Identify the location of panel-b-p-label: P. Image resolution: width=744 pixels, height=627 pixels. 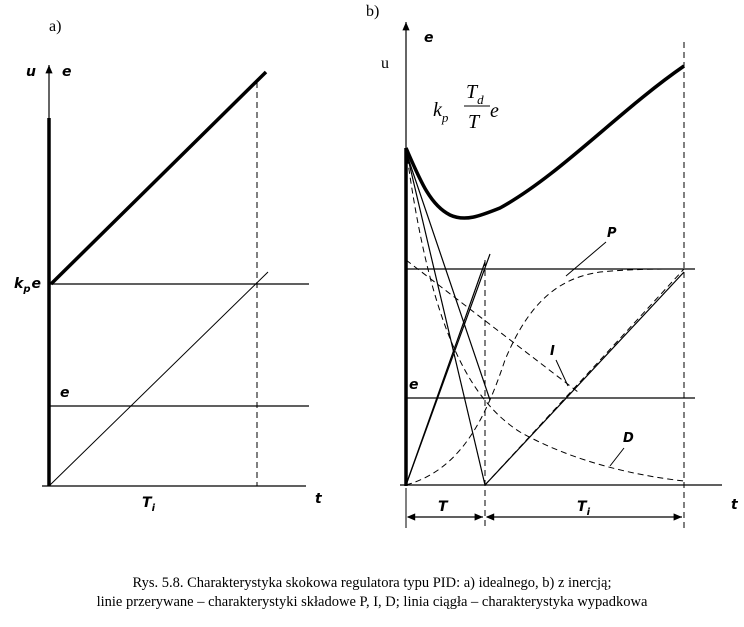
(612, 233).